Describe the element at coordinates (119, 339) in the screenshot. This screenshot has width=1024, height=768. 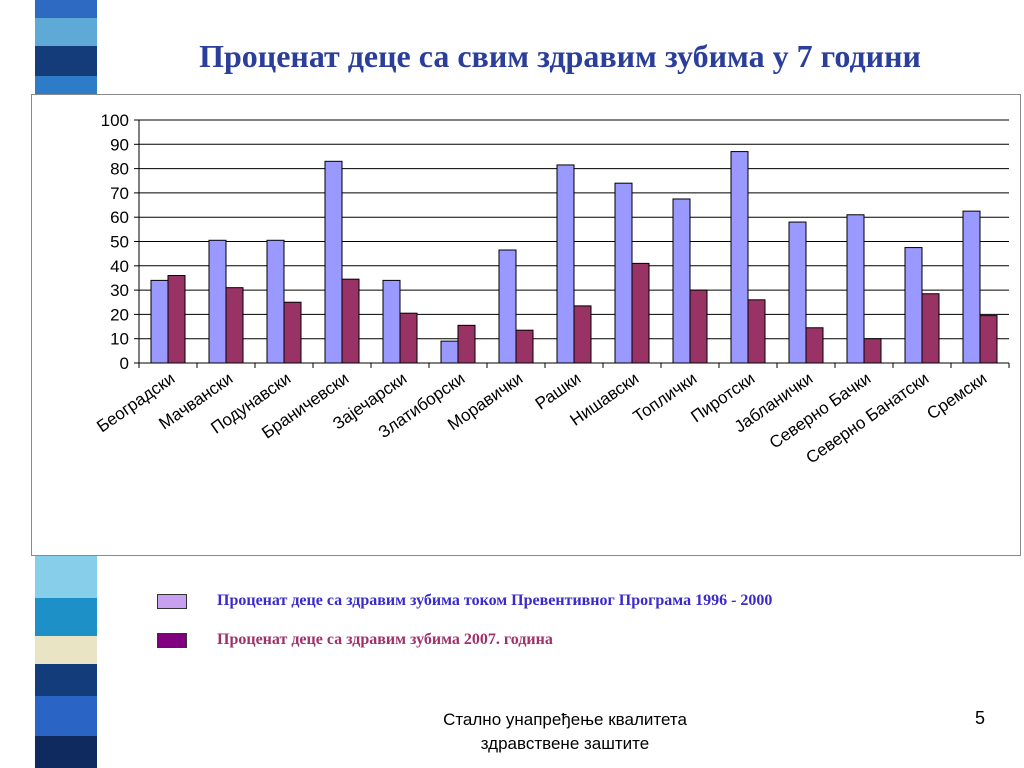
I see `y-tick-label: 10` at that location.